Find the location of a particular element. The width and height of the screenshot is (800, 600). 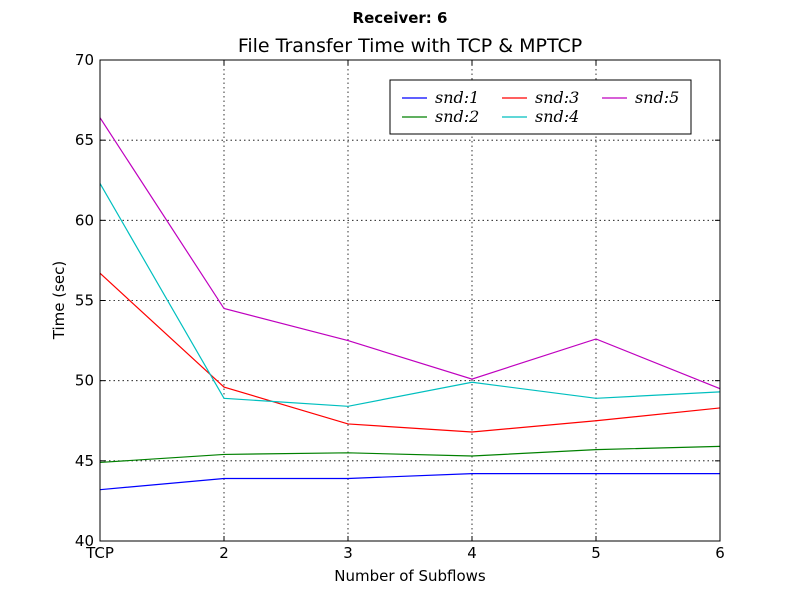

x-tick-label: 4 is located at coordinates (472, 553).